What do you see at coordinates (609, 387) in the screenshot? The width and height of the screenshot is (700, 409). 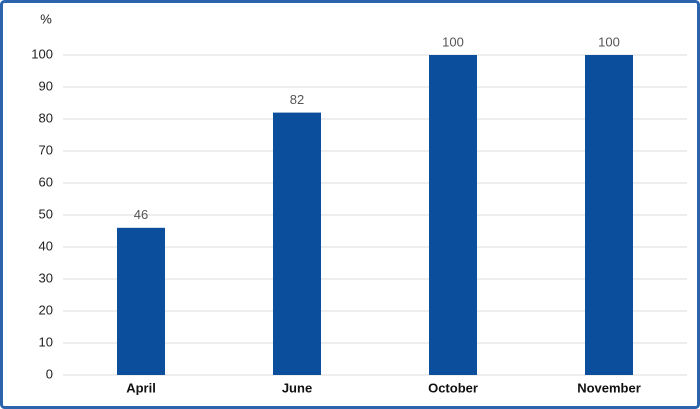 I see `x-tick-label: November` at bounding box center [609, 387].